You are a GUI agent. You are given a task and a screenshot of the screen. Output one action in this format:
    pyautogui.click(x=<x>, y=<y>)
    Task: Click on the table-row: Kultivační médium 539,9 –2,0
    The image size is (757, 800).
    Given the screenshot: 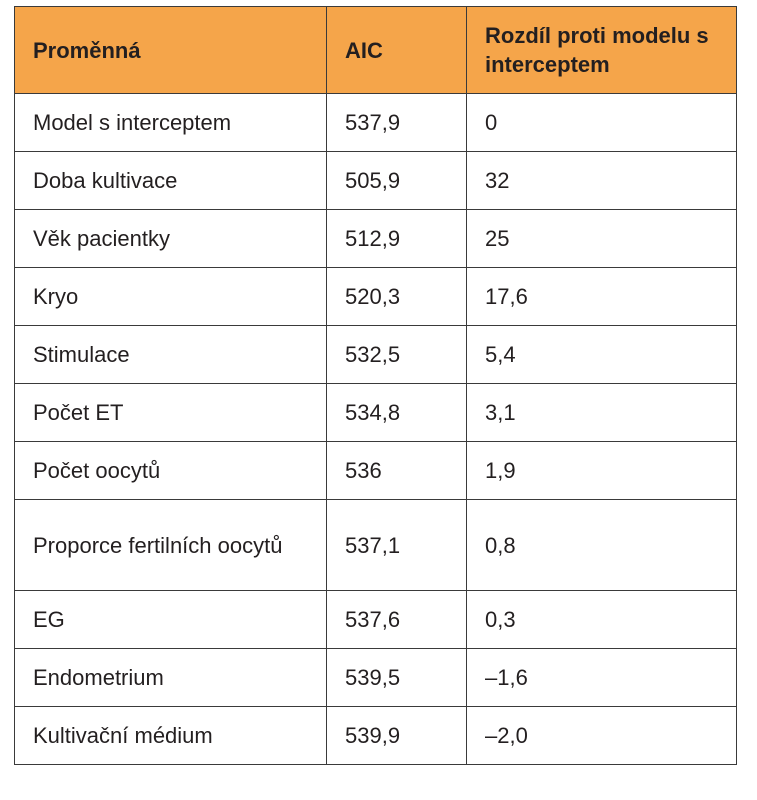 What is the action you would take?
    pyautogui.click(x=375, y=735)
    